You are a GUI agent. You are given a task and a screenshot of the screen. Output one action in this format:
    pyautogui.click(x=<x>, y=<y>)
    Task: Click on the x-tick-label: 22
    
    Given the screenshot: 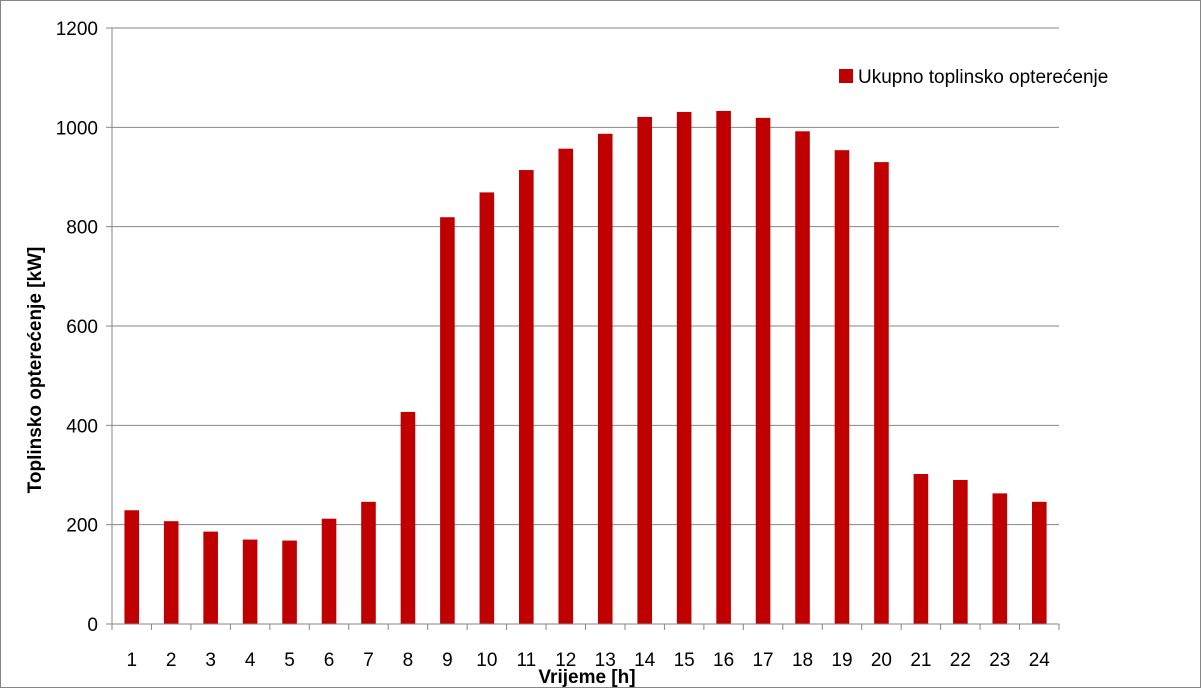 What is the action you would take?
    pyautogui.click(x=960, y=660)
    